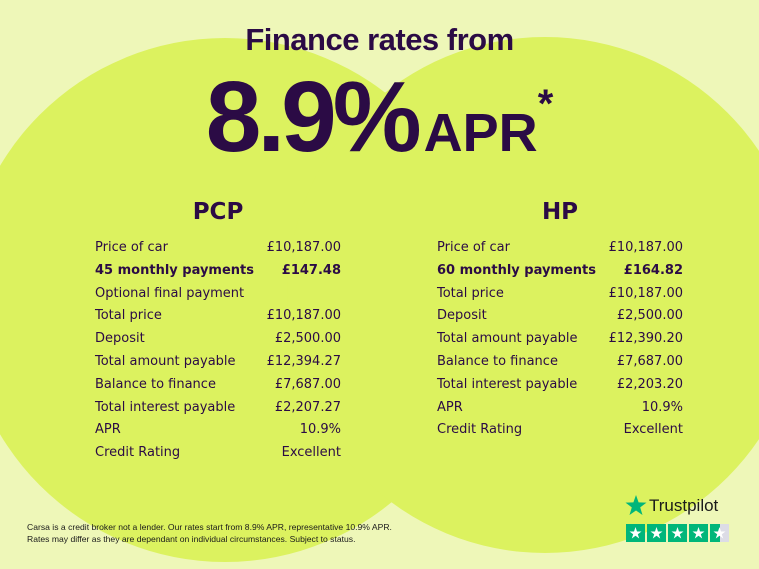  I want to click on table-row: 45 monthly payments £147.48, so click(218, 271).